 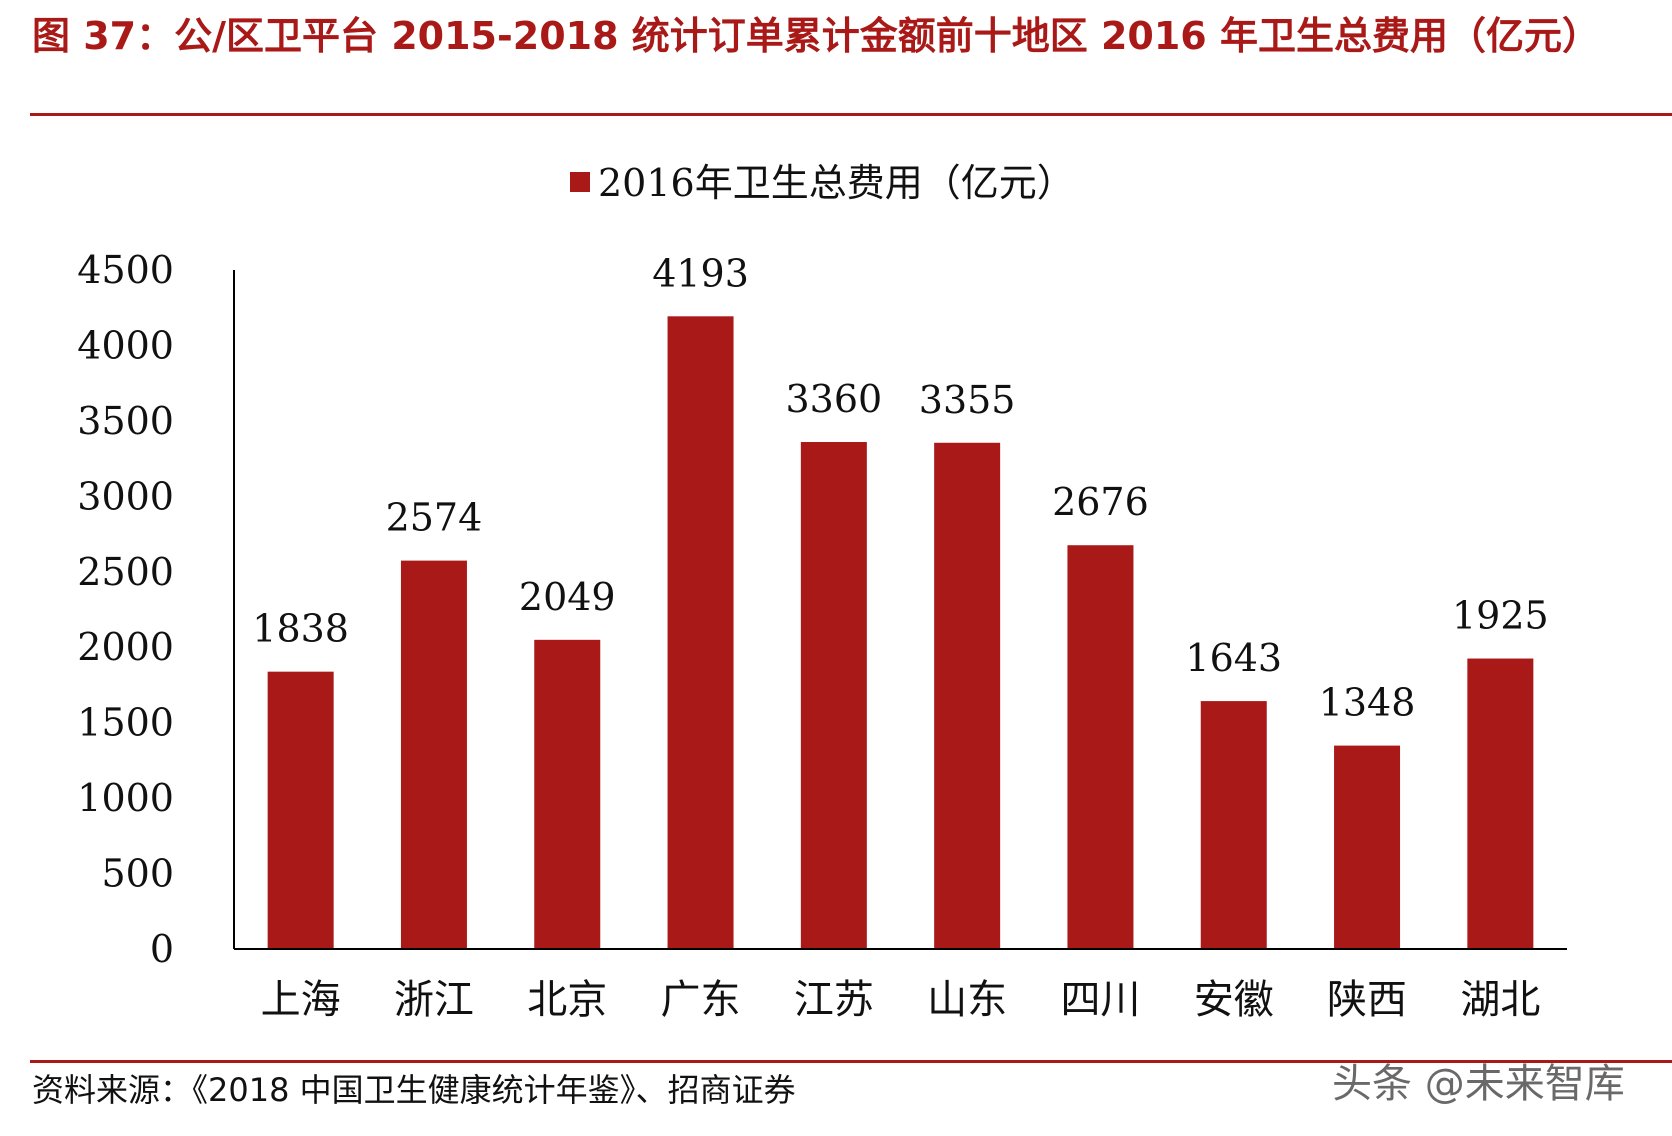 I want to click on y-tick-label: 2000, so click(x=125, y=647).